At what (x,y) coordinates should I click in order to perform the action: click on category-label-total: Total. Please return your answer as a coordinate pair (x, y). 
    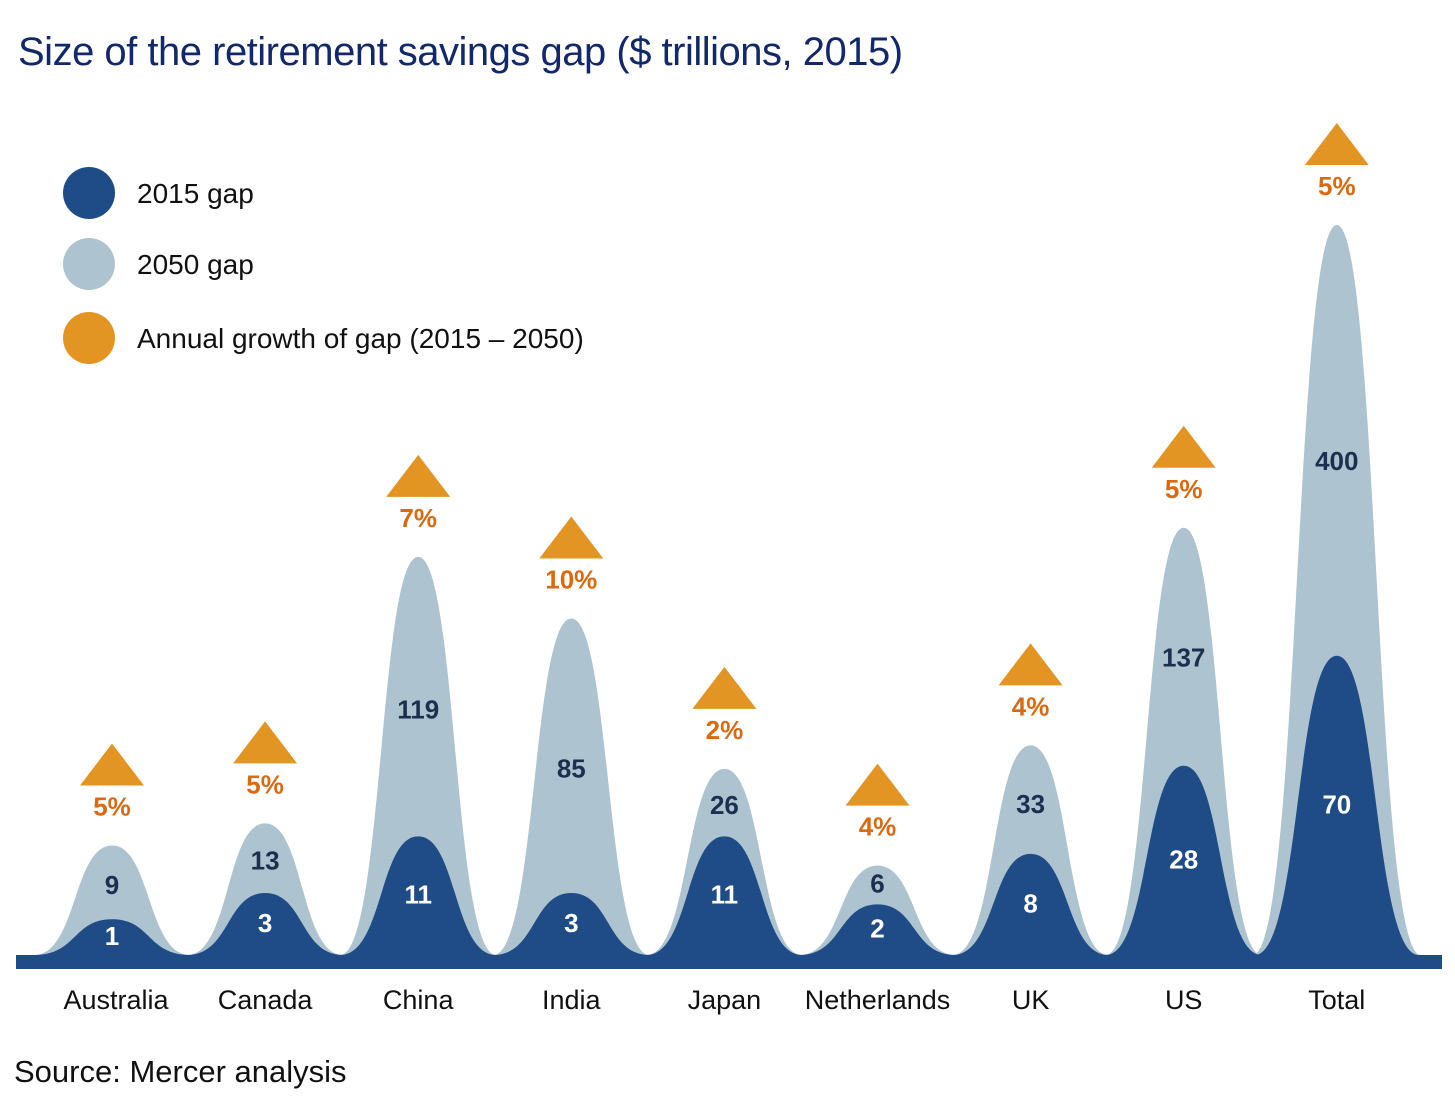
    Looking at the image, I should click on (1336, 1000).